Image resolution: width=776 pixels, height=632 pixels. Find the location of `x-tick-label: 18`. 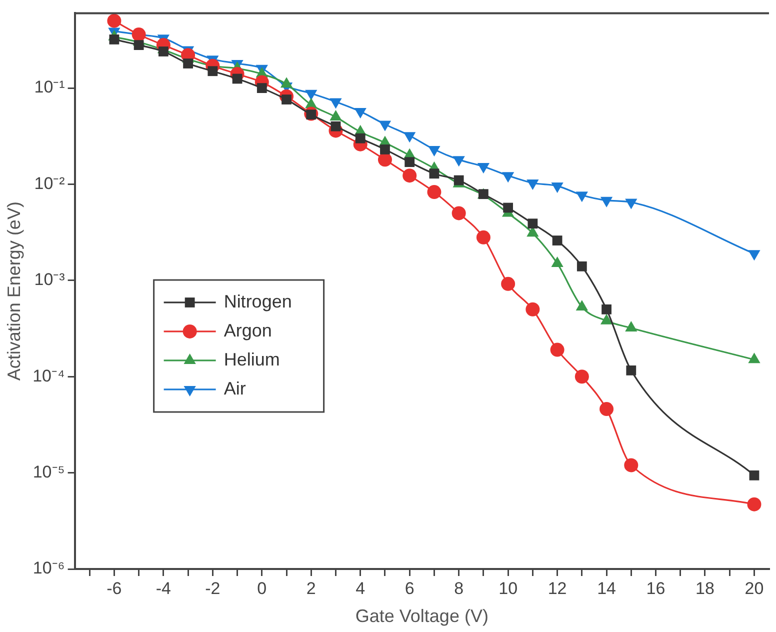

x-tick-label: 18 is located at coordinates (705, 588).